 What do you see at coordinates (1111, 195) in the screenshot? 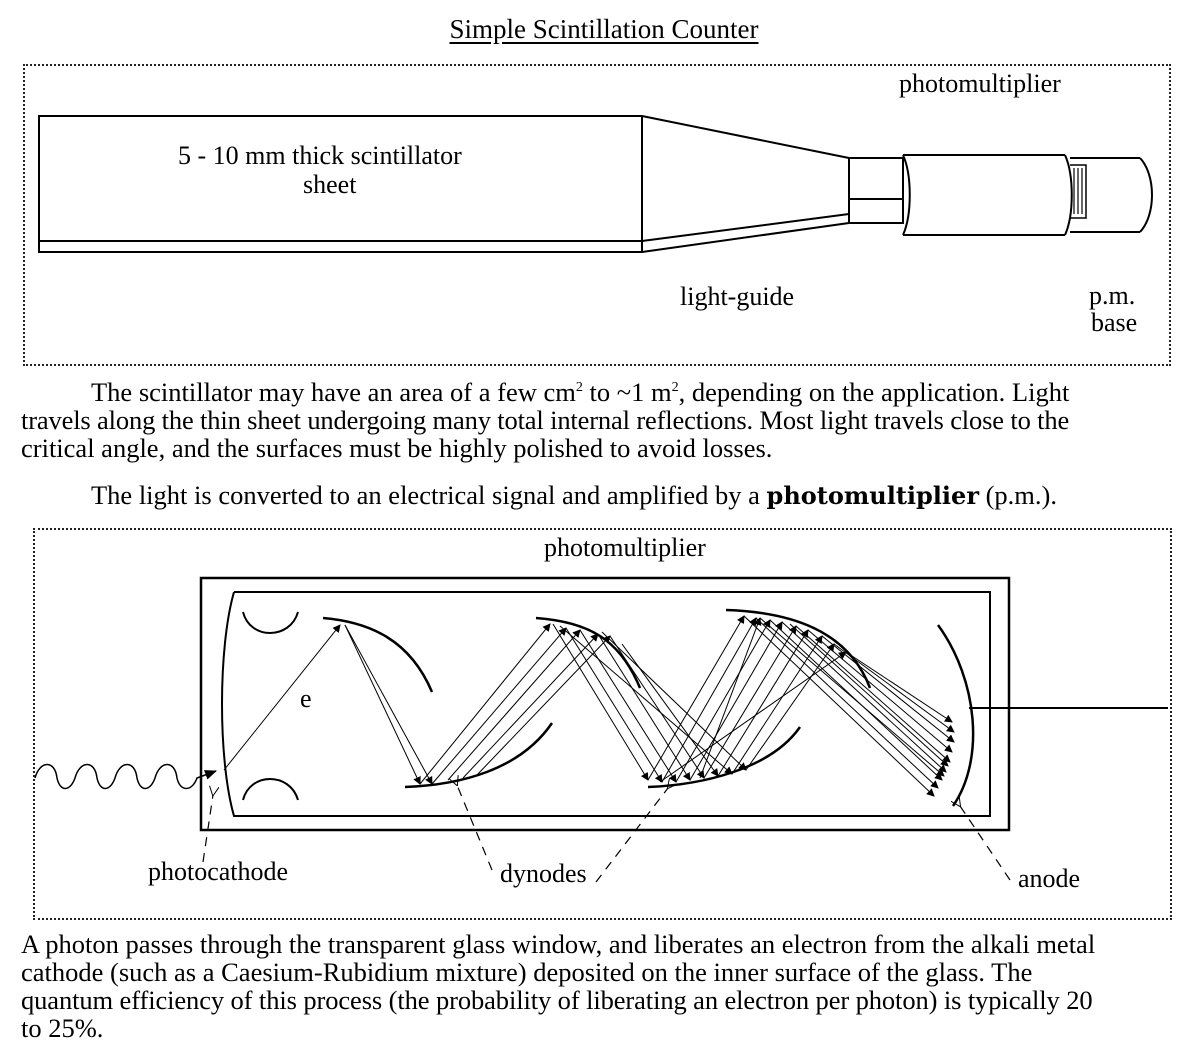
I see `pm-base` at bounding box center [1111, 195].